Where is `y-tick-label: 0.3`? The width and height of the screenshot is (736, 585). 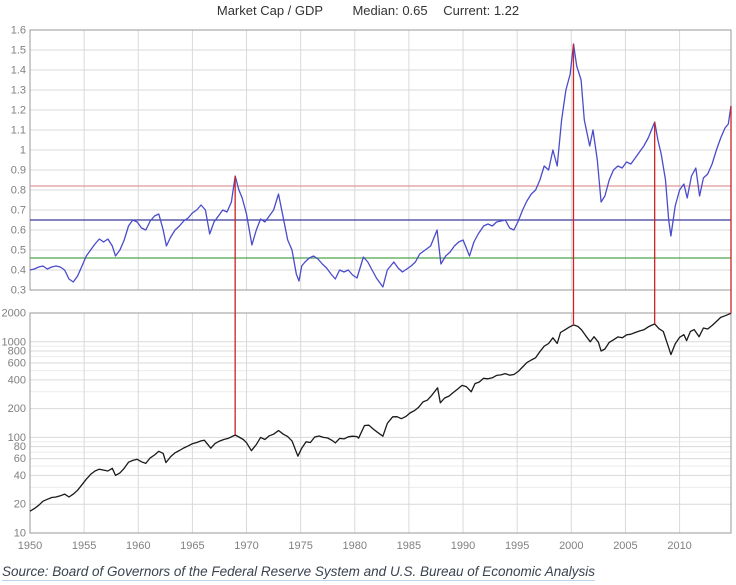 y-tick-label: 0.3 is located at coordinates (18, 291).